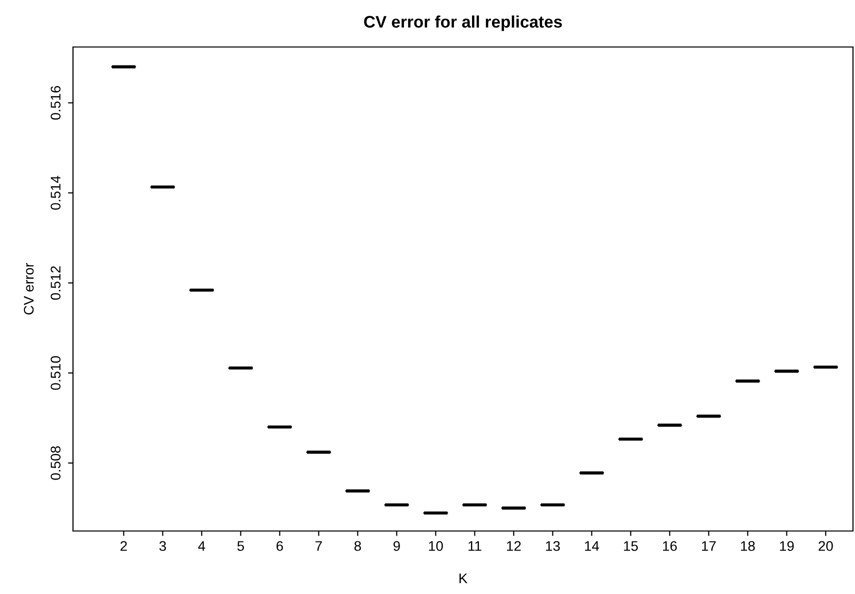 The height and width of the screenshot is (594, 855). What do you see at coordinates (240, 546) in the screenshot?
I see `x-tick-label: 5` at bounding box center [240, 546].